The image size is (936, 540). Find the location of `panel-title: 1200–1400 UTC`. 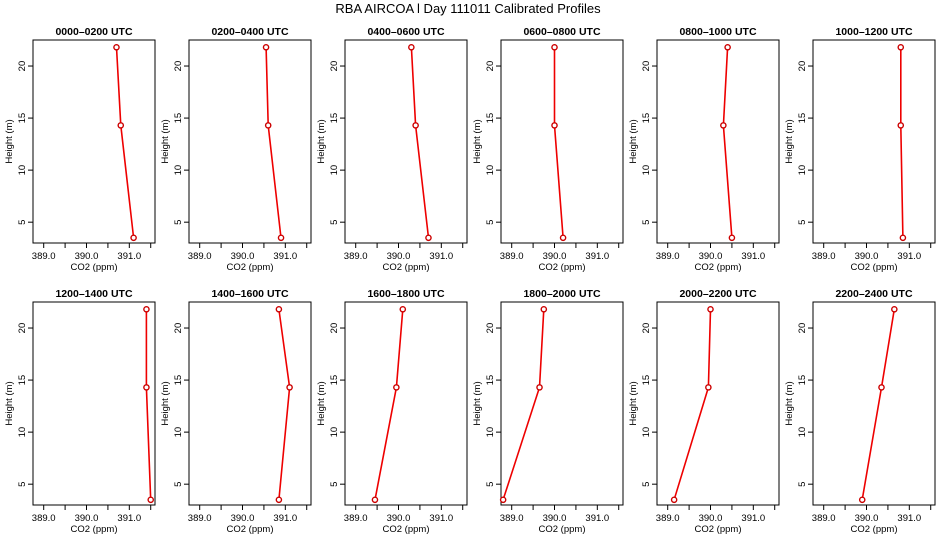

panel-title: 1200–1400 UTC is located at coordinates (93, 294).